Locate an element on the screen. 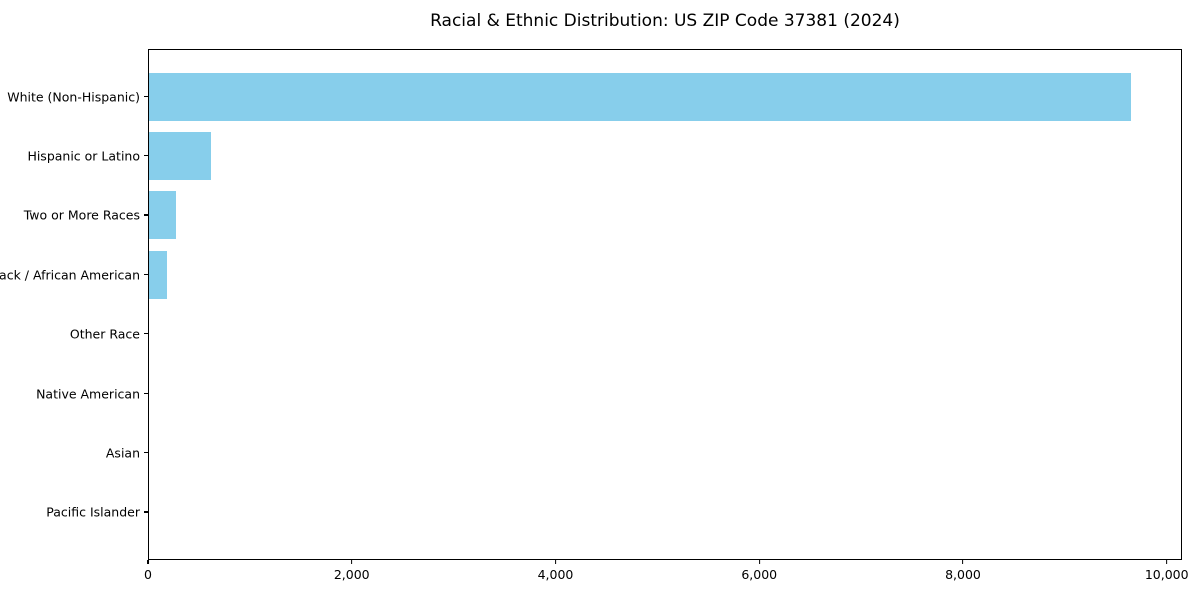 The width and height of the screenshot is (1200, 600). y-axis-label-native-american: Native American is located at coordinates (88, 394).